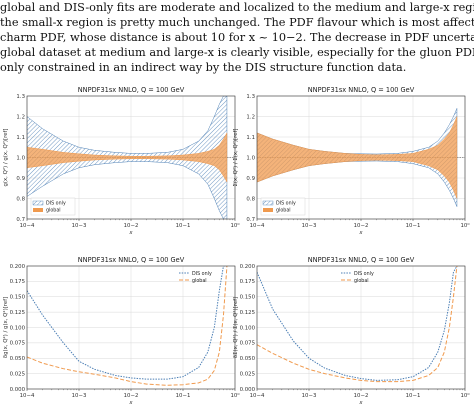 The height and width of the screenshot is (412, 474). Describe the element at coordinates (5, 327) in the screenshot. I see `y-axis-label: δg(x, Q²) / g(x, Q²)[ref]` at that location.